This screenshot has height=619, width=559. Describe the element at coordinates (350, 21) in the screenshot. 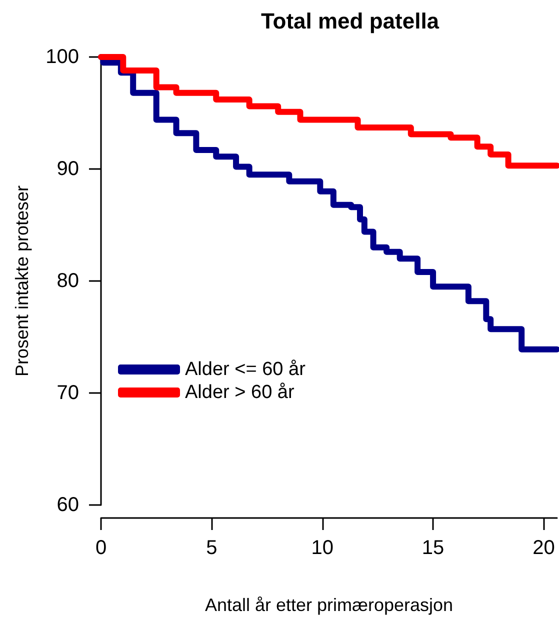

I see `chart-title: Total med patella` at that location.